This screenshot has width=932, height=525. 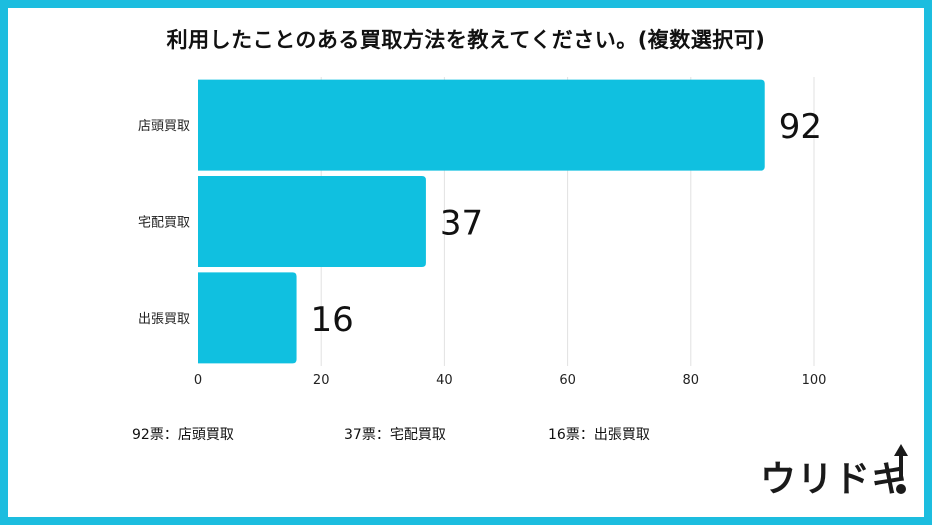 I want to click on legend-item-2: 37票：宅配買取, so click(x=395, y=435).